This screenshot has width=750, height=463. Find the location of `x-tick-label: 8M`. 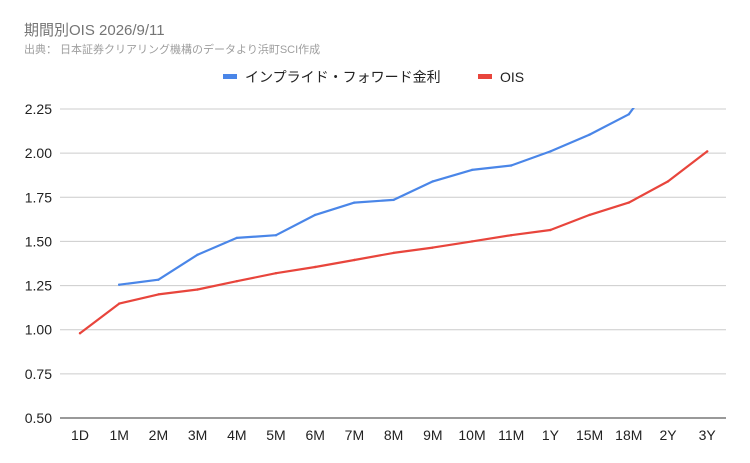

x-tick-label: 8M is located at coordinates (393, 435).